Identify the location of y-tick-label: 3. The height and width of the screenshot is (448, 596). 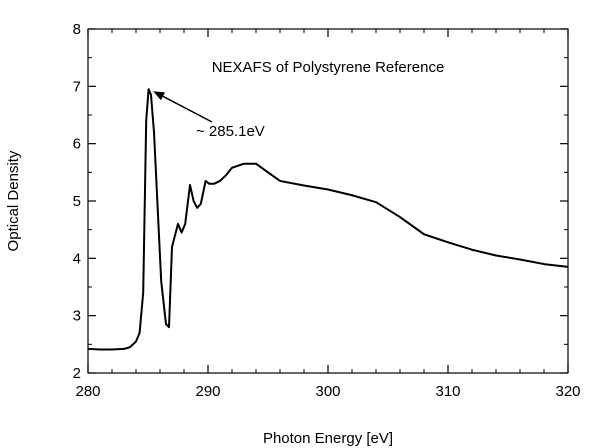
(77, 316).